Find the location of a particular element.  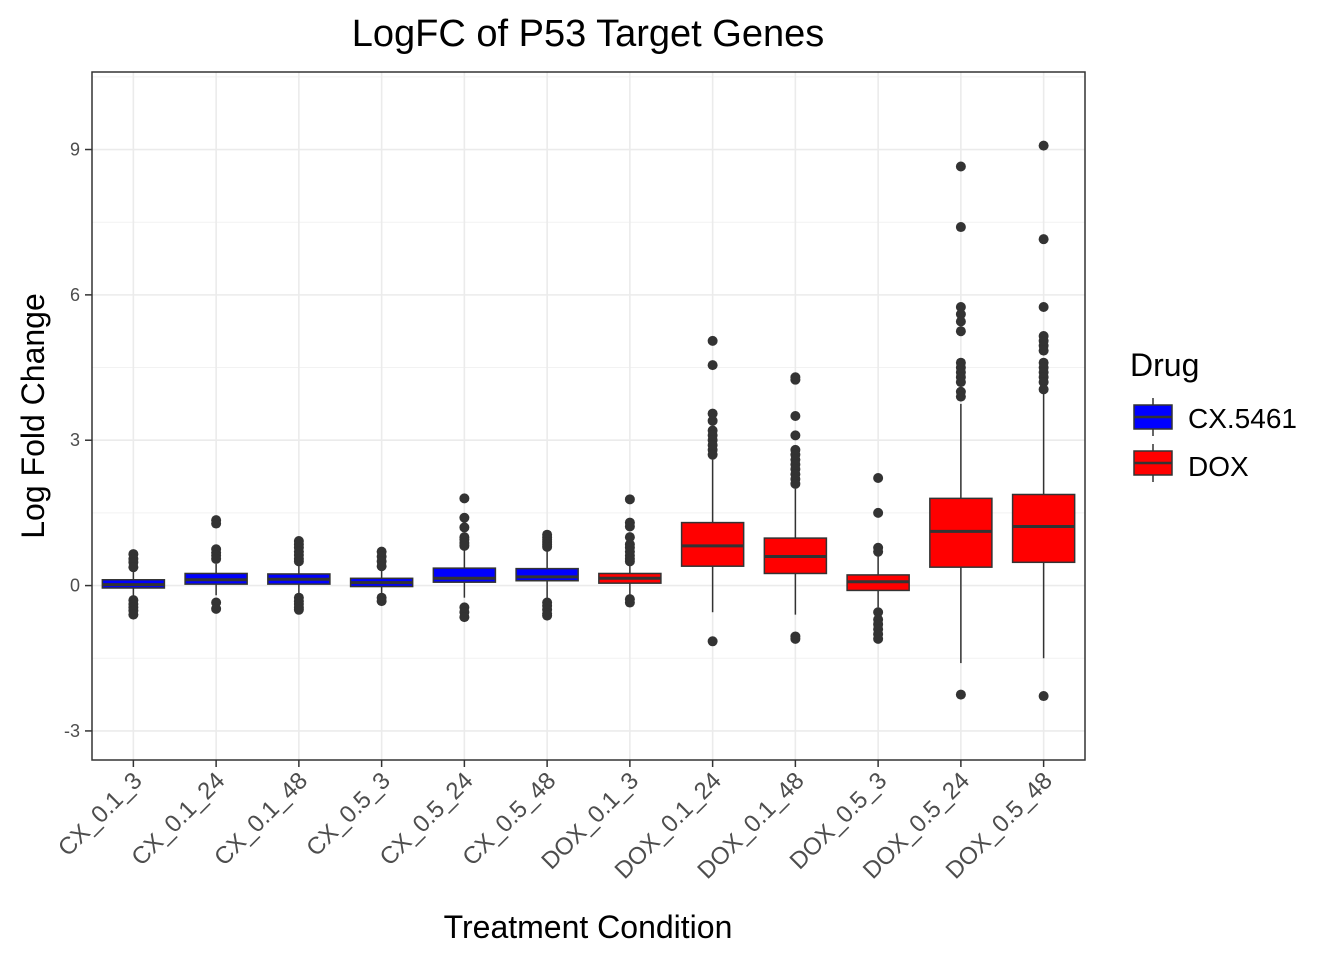

box-CX_0.5_24 is located at coordinates (464, 558).